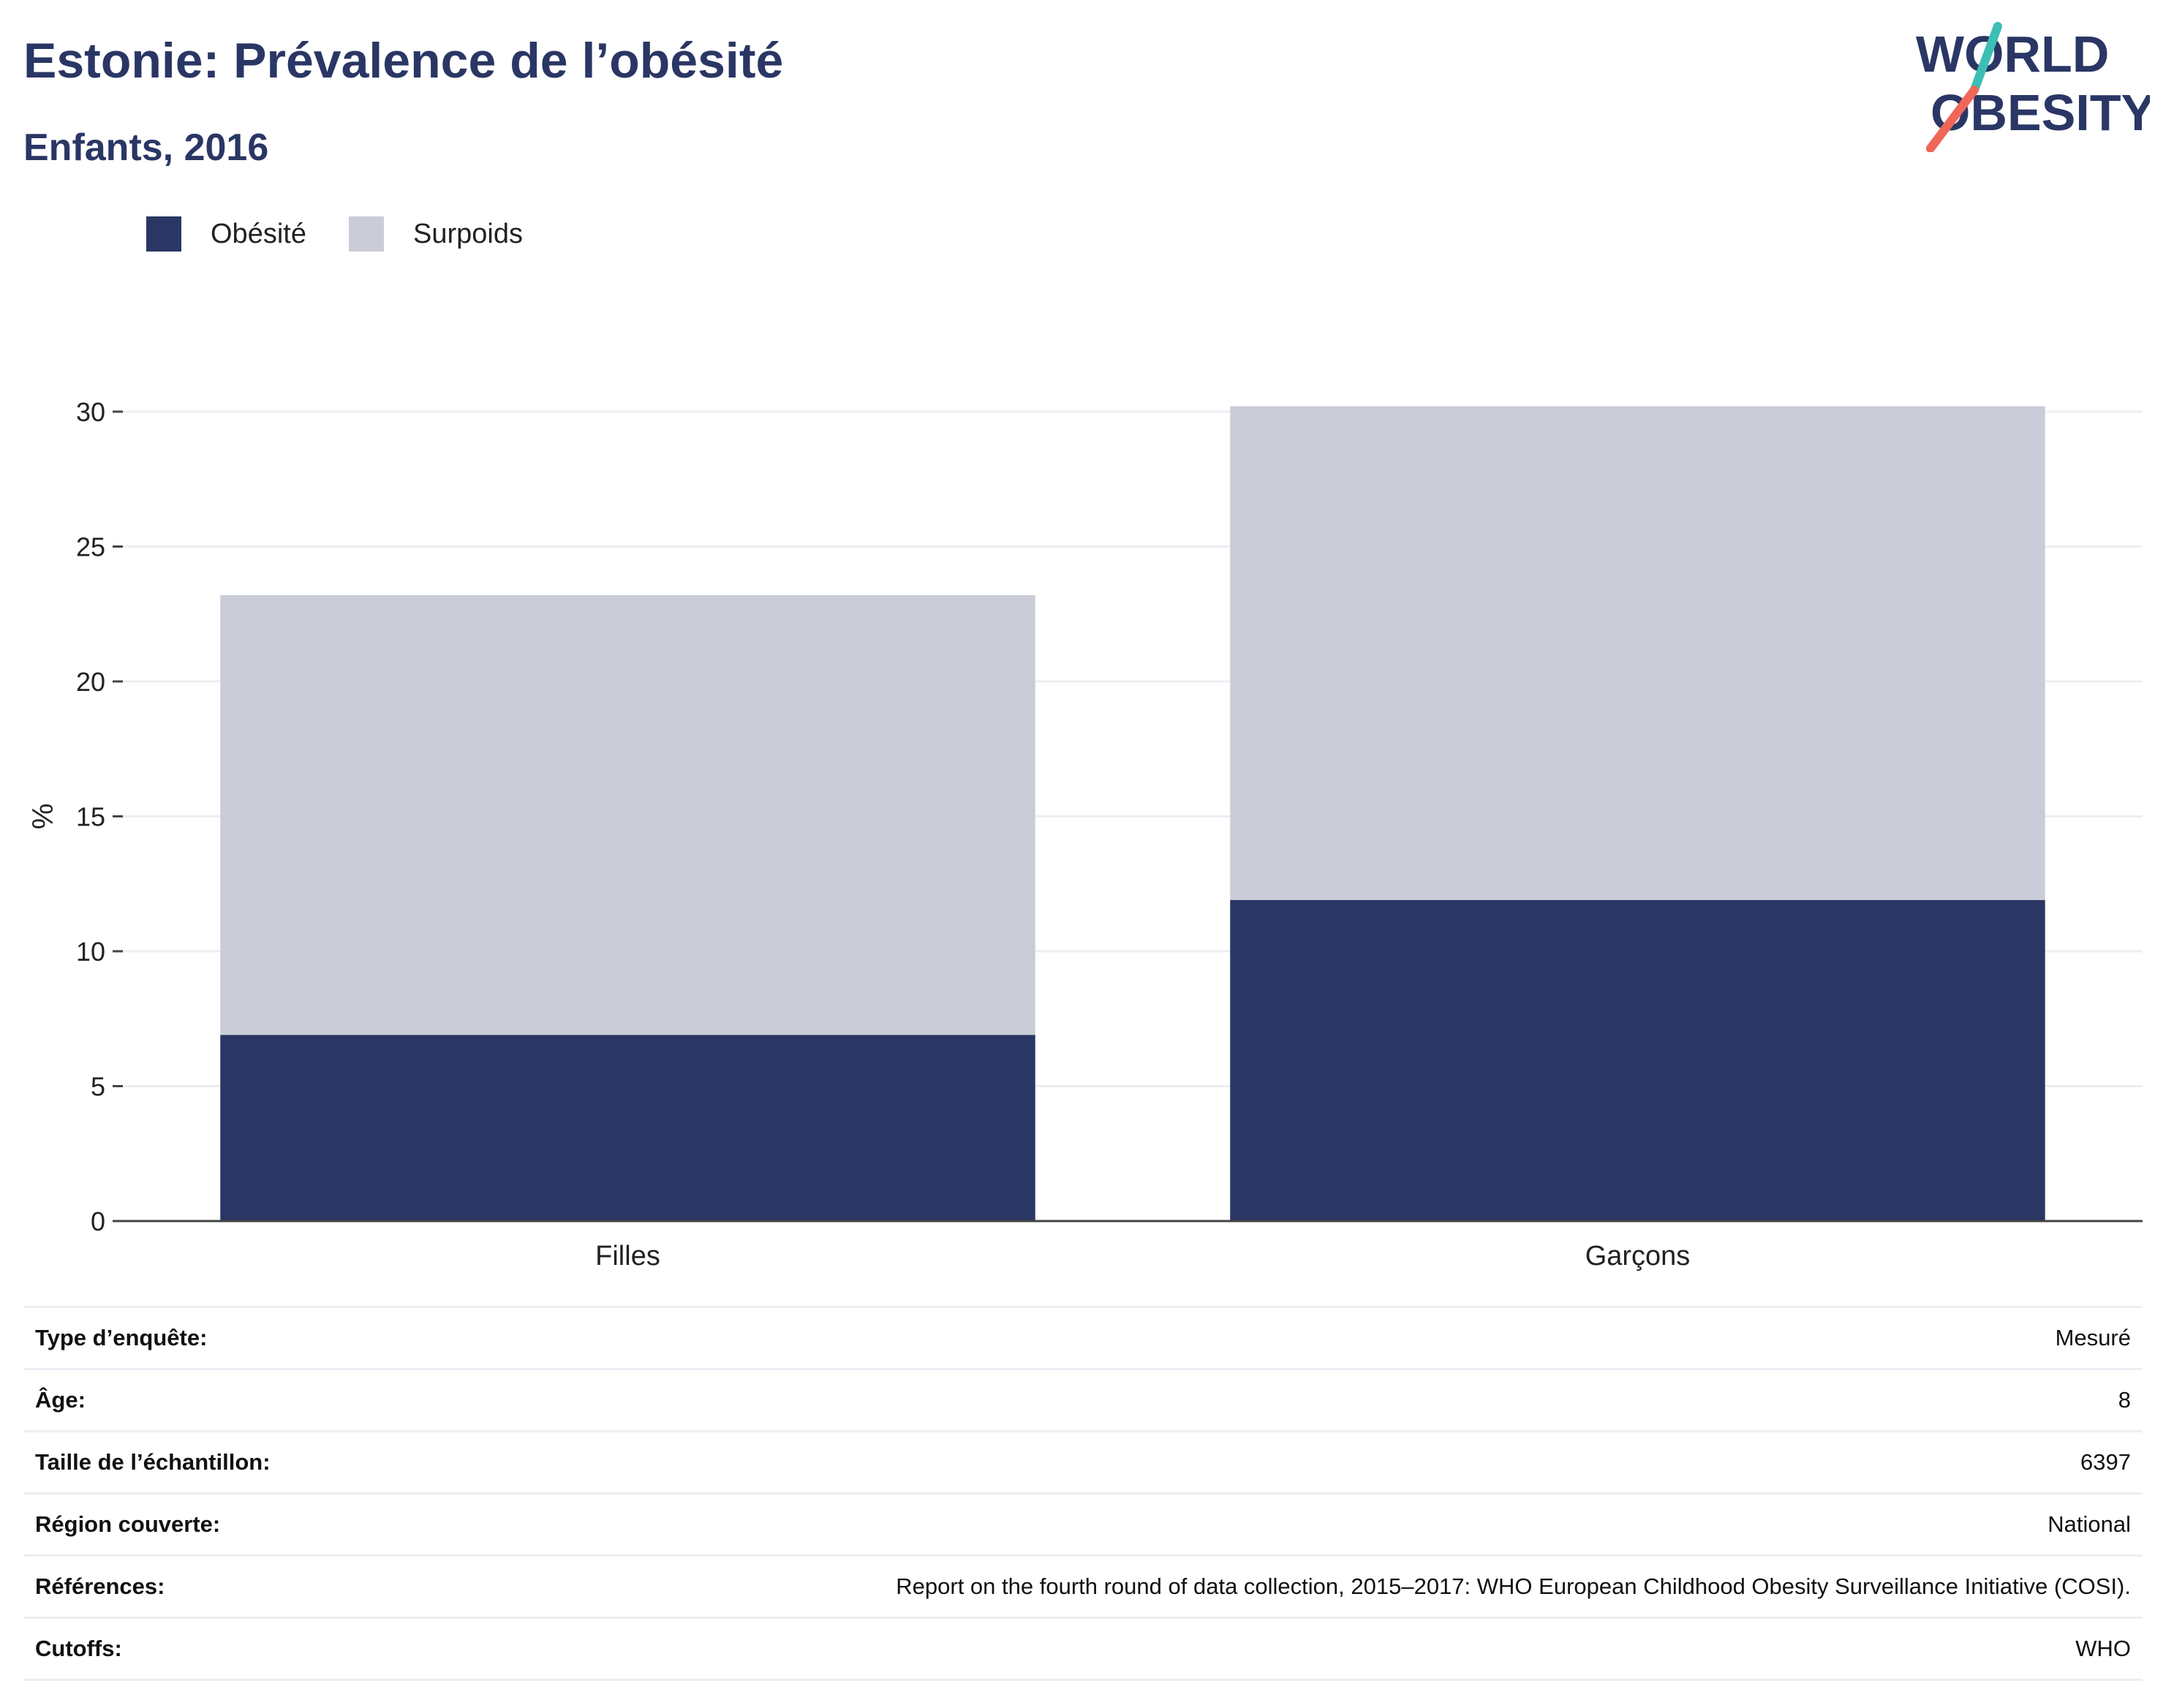 Image resolution: width=2163 pixels, height=1708 pixels. Describe the element at coordinates (146, 147) in the screenshot. I see `chart-subtitle: Enfants, 2016` at that location.